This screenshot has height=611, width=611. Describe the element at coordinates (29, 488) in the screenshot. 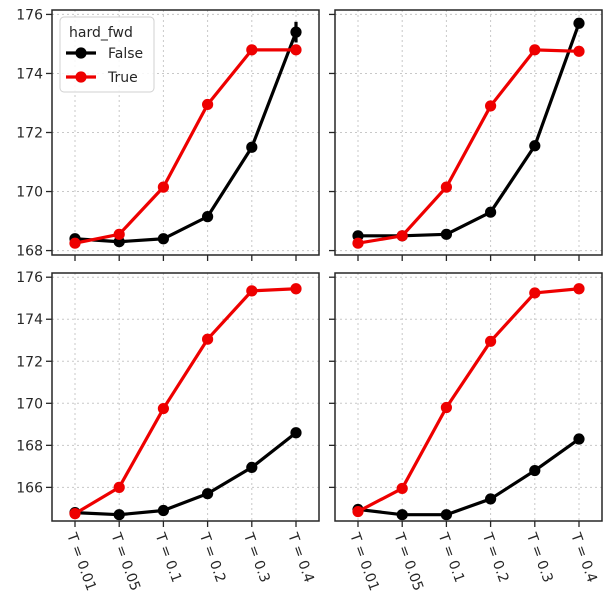

I see `y-tick-label: 166` at that location.